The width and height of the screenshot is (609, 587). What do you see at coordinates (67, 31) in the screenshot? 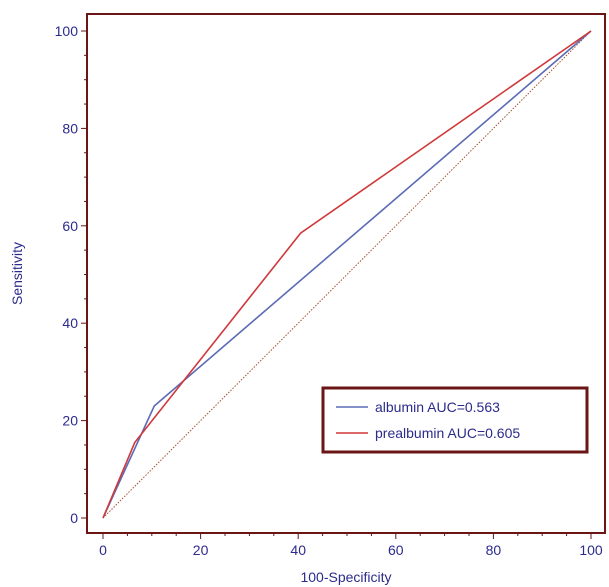
I see `y-tick-label: 100` at bounding box center [67, 31].